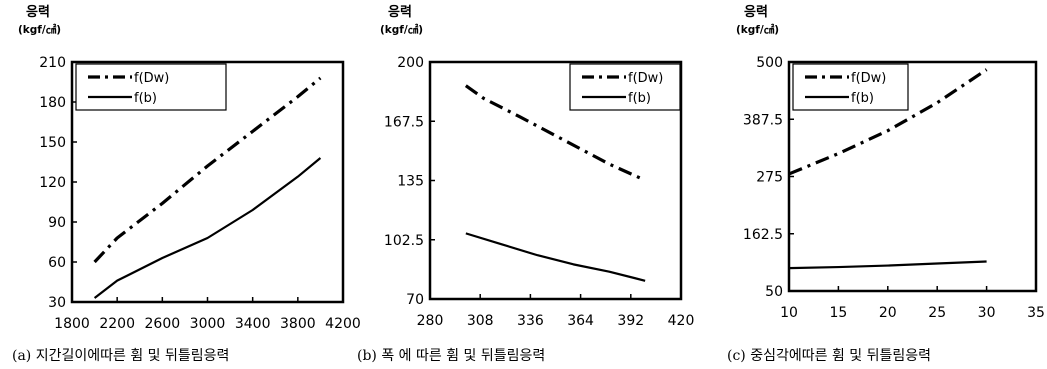 This screenshot has width=1047, height=369. Describe the element at coordinates (57, 263) in the screenshot. I see `y-tick-label: 60` at that location.